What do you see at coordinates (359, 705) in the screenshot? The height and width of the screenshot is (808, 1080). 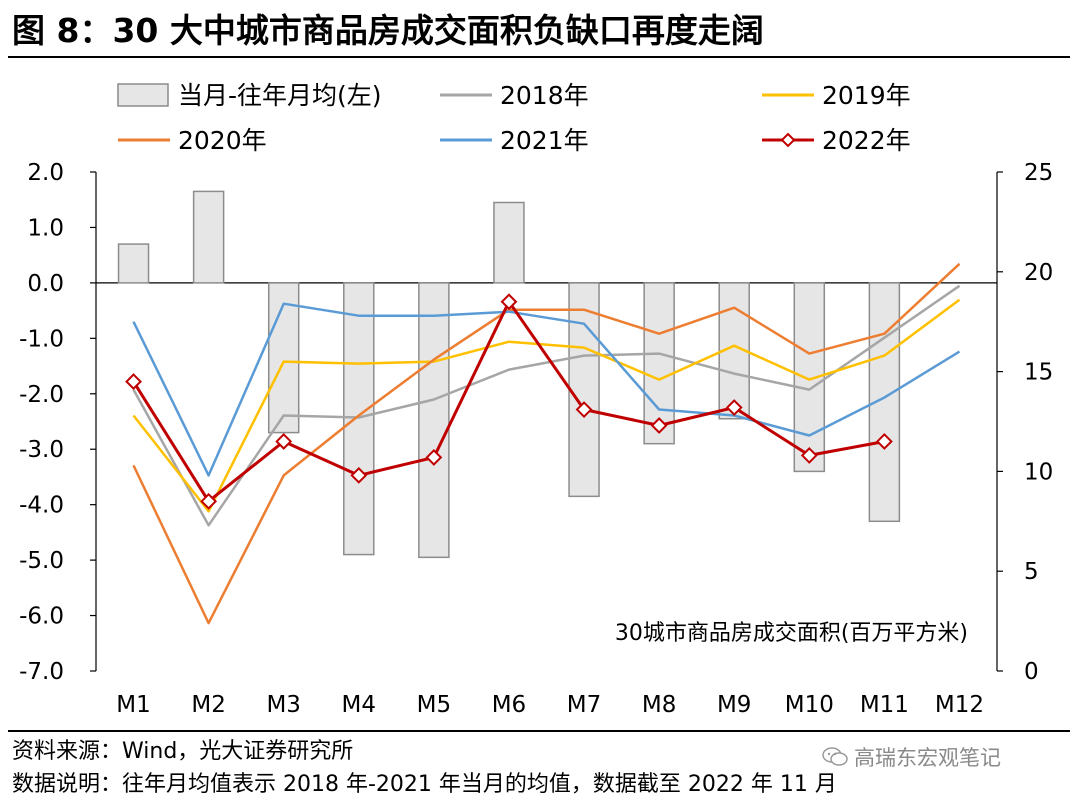 I see `x-tick-label: M4` at bounding box center [359, 705].